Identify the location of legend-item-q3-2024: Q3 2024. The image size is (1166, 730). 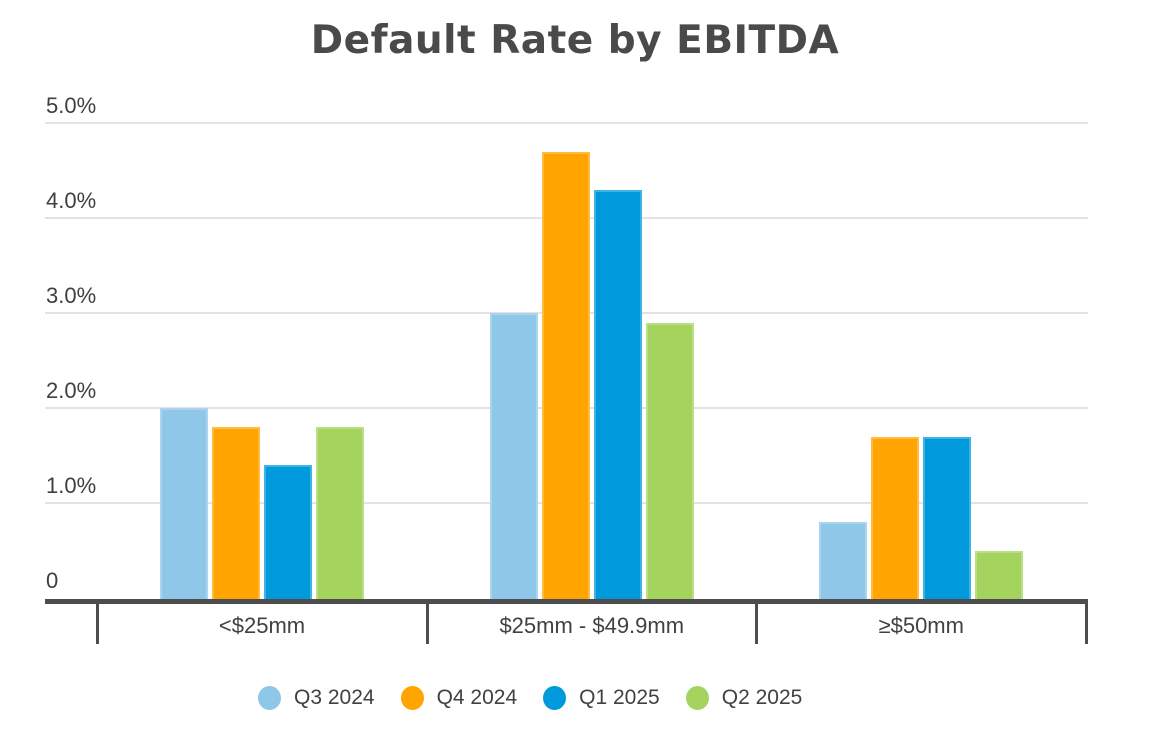
(316, 698).